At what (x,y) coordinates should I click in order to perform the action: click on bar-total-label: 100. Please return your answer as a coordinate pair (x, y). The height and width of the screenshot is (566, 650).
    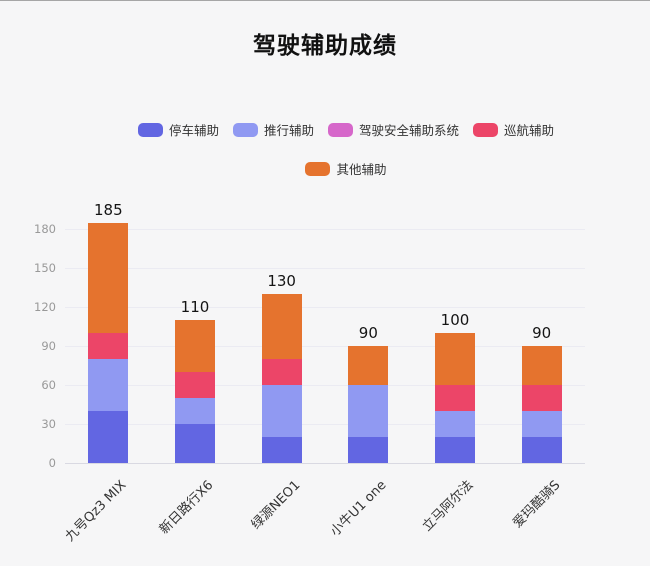
    Looking at the image, I should click on (455, 320).